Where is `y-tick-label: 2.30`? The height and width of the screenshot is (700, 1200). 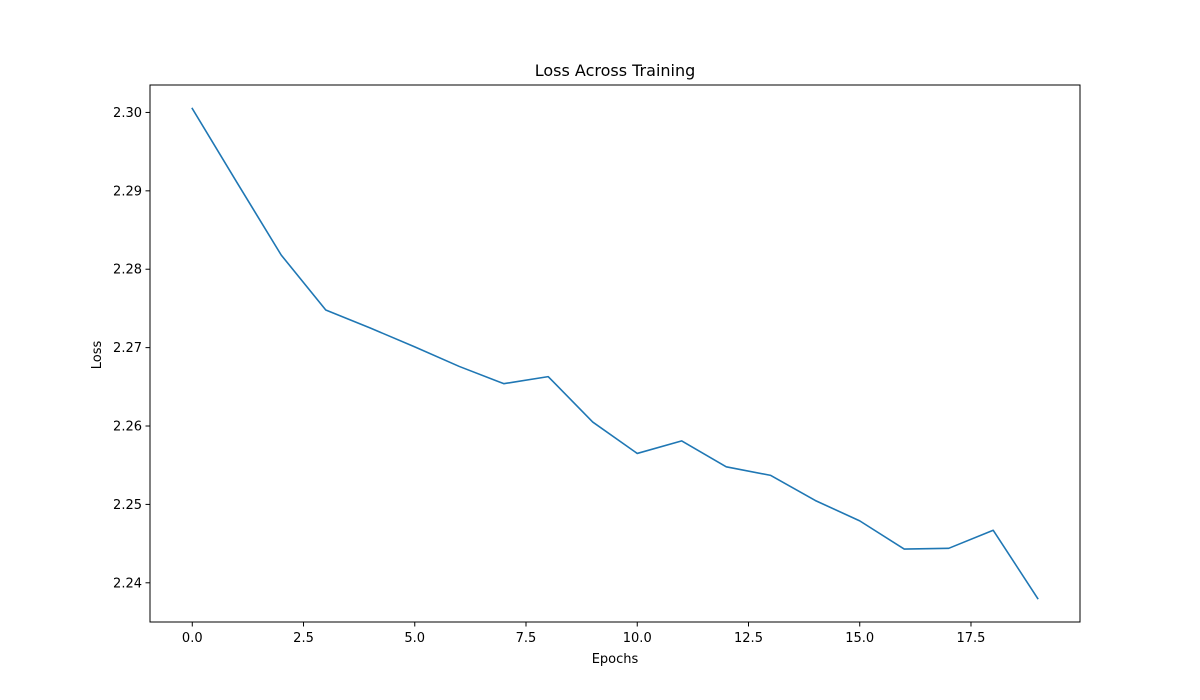
y-tick-label: 2.30 is located at coordinates (127, 113).